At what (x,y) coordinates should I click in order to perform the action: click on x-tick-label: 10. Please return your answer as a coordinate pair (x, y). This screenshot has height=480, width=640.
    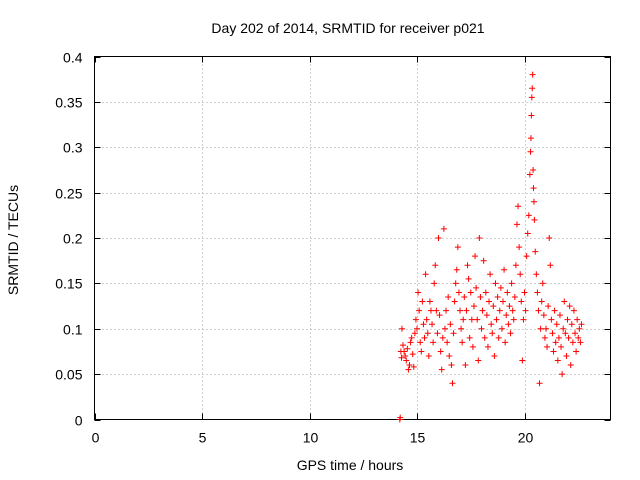
    Looking at the image, I should click on (311, 438).